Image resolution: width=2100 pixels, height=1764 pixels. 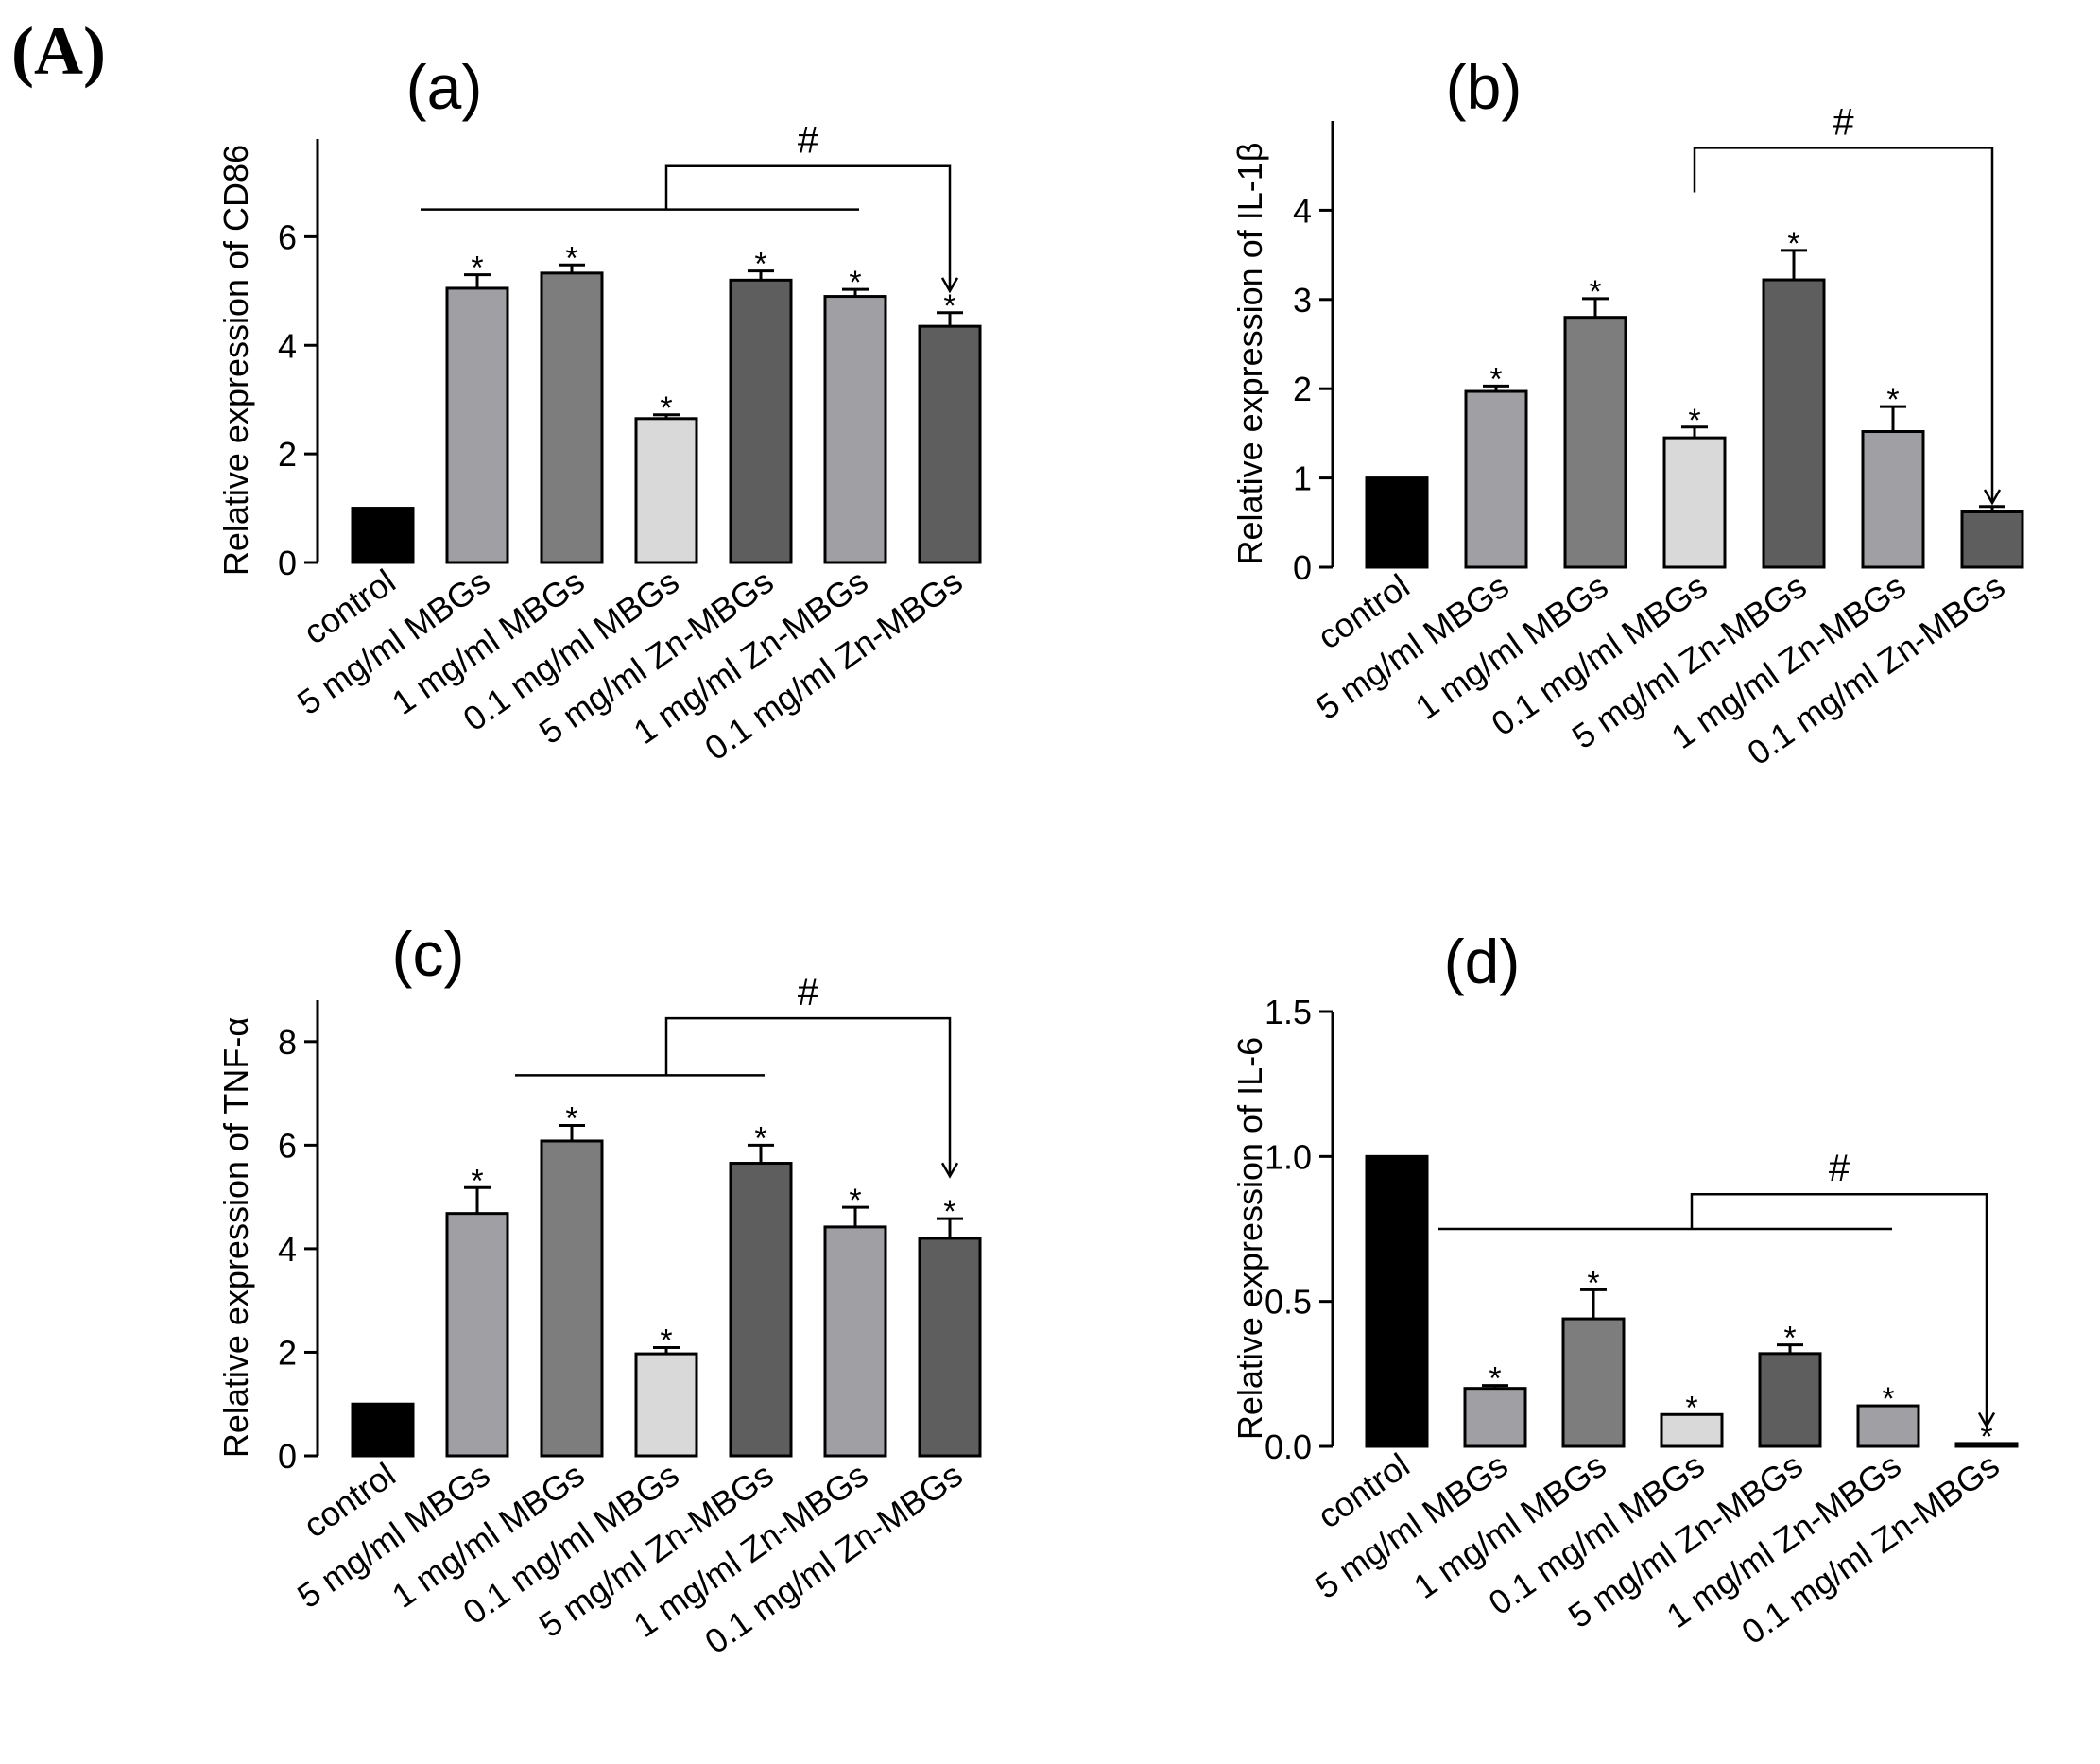 I want to click on y-axis-label: Relative expression of TNF-α, so click(x=236, y=1237).